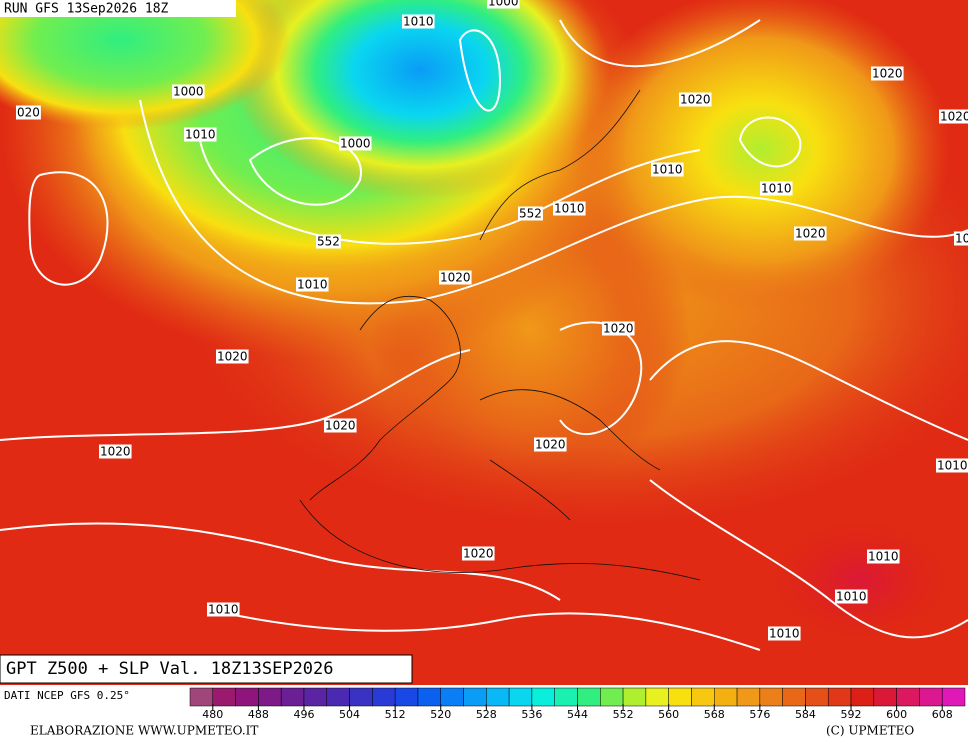 The height and width of the screenshot is (749, 968). I want to click on run-label: RUN GFS 13Sep2026 18Z, so click(86, 9).